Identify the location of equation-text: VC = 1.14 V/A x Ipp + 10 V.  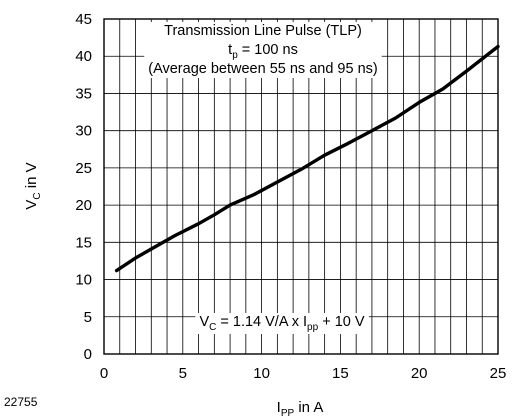
(281, 323).